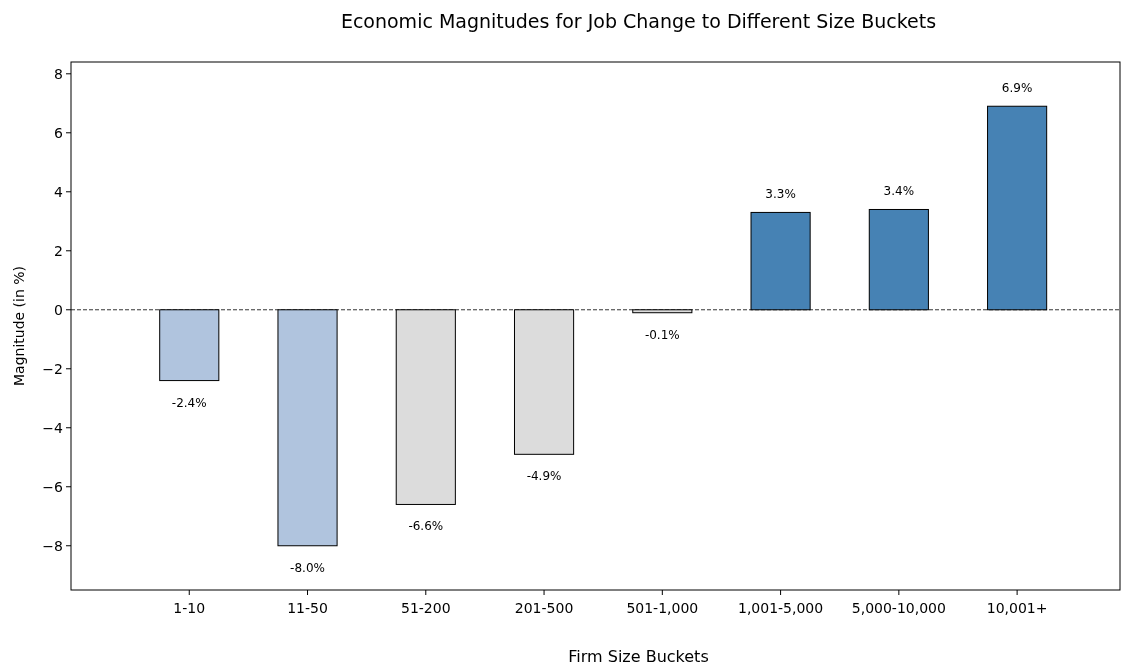 Image resolution: width=1121 pixels, height=667 pixels. Describe the element at coordinates (19, 326) in the screenshot. I see `y-axis-title: Magnitude (in %)` at that location.